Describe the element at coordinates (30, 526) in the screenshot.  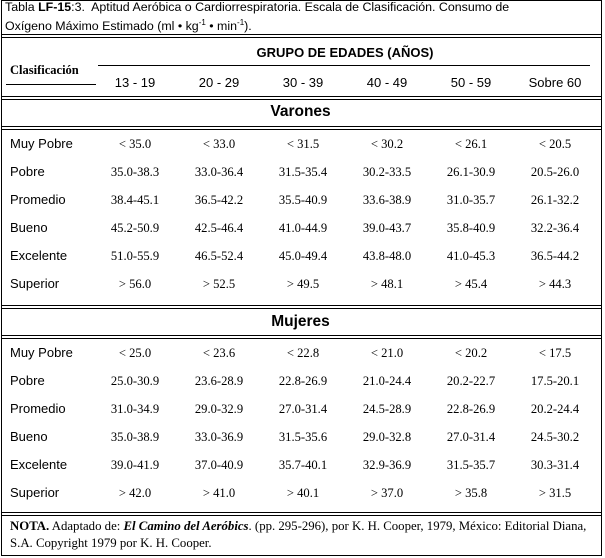
I see `note-label: NOTA.` at that location.